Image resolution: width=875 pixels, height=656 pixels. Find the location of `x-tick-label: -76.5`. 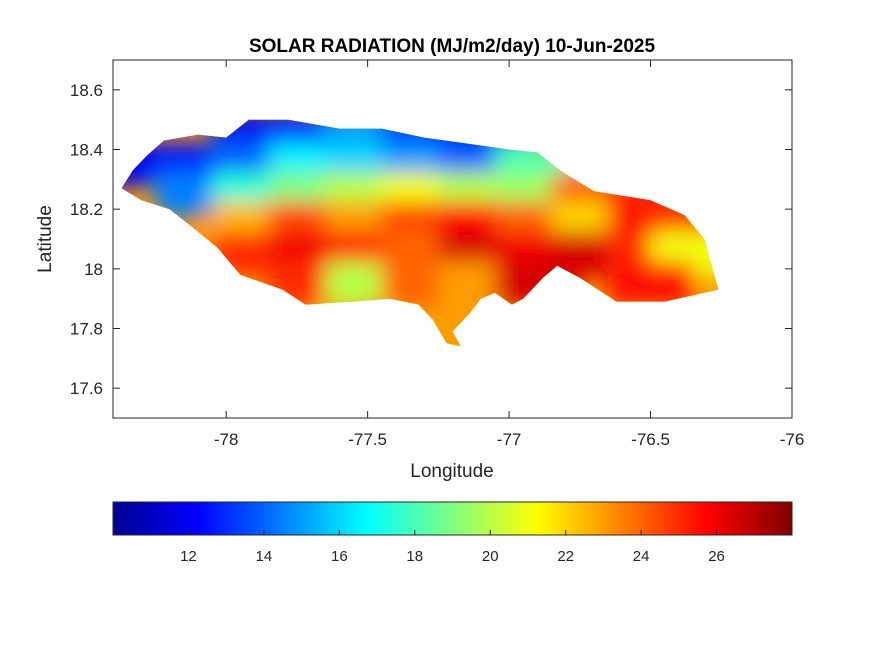

x-tick-label: -76.5 is located at coordinates (650, 439).